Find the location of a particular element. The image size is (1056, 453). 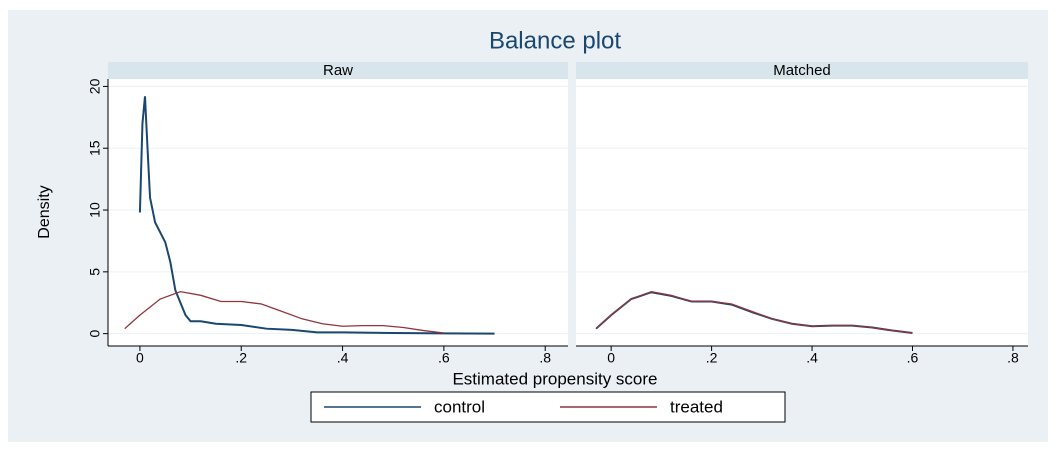

x-axis-label: Estimated propensity score is located at coordinates (554, 378).